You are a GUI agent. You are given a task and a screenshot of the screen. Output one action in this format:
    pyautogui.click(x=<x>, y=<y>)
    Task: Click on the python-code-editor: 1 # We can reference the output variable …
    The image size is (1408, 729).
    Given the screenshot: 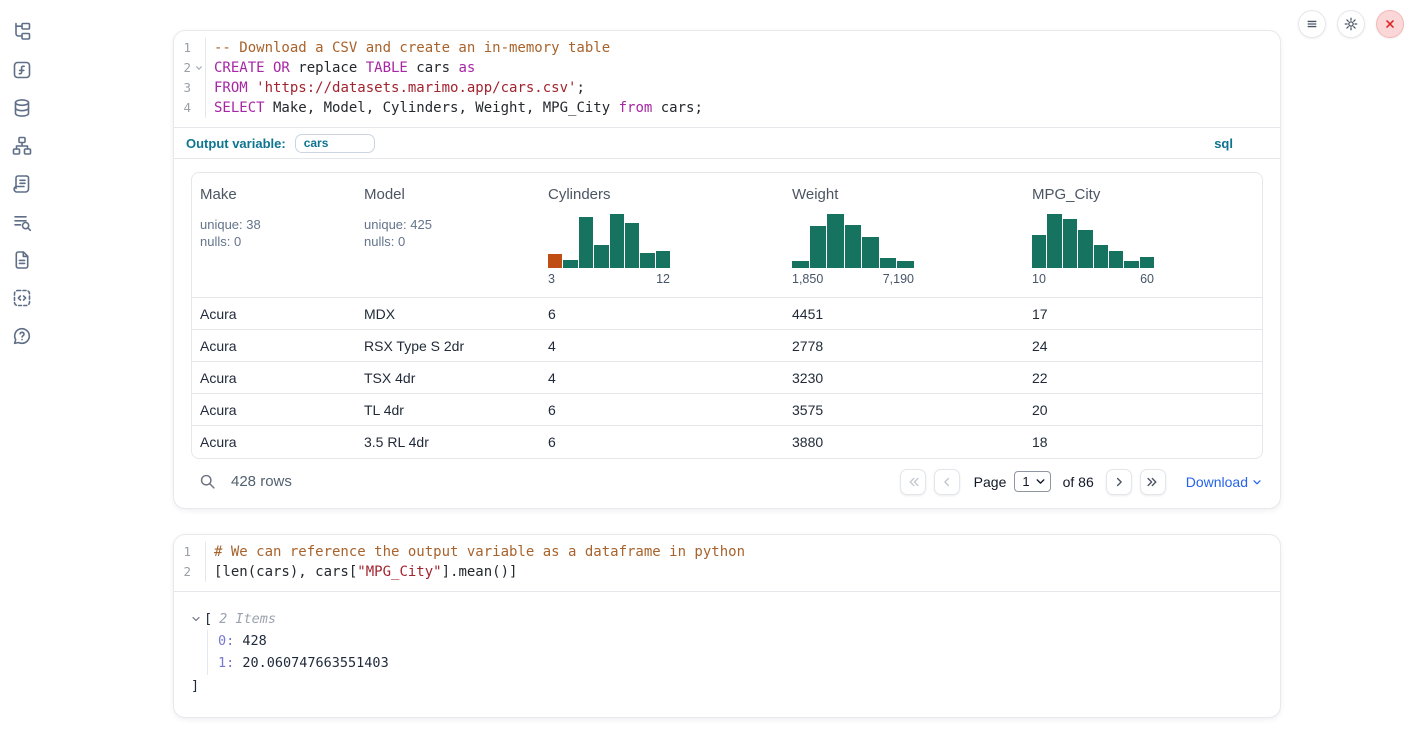 What is the action you would take?
    pyautogui.click(x=727, y=563)
    